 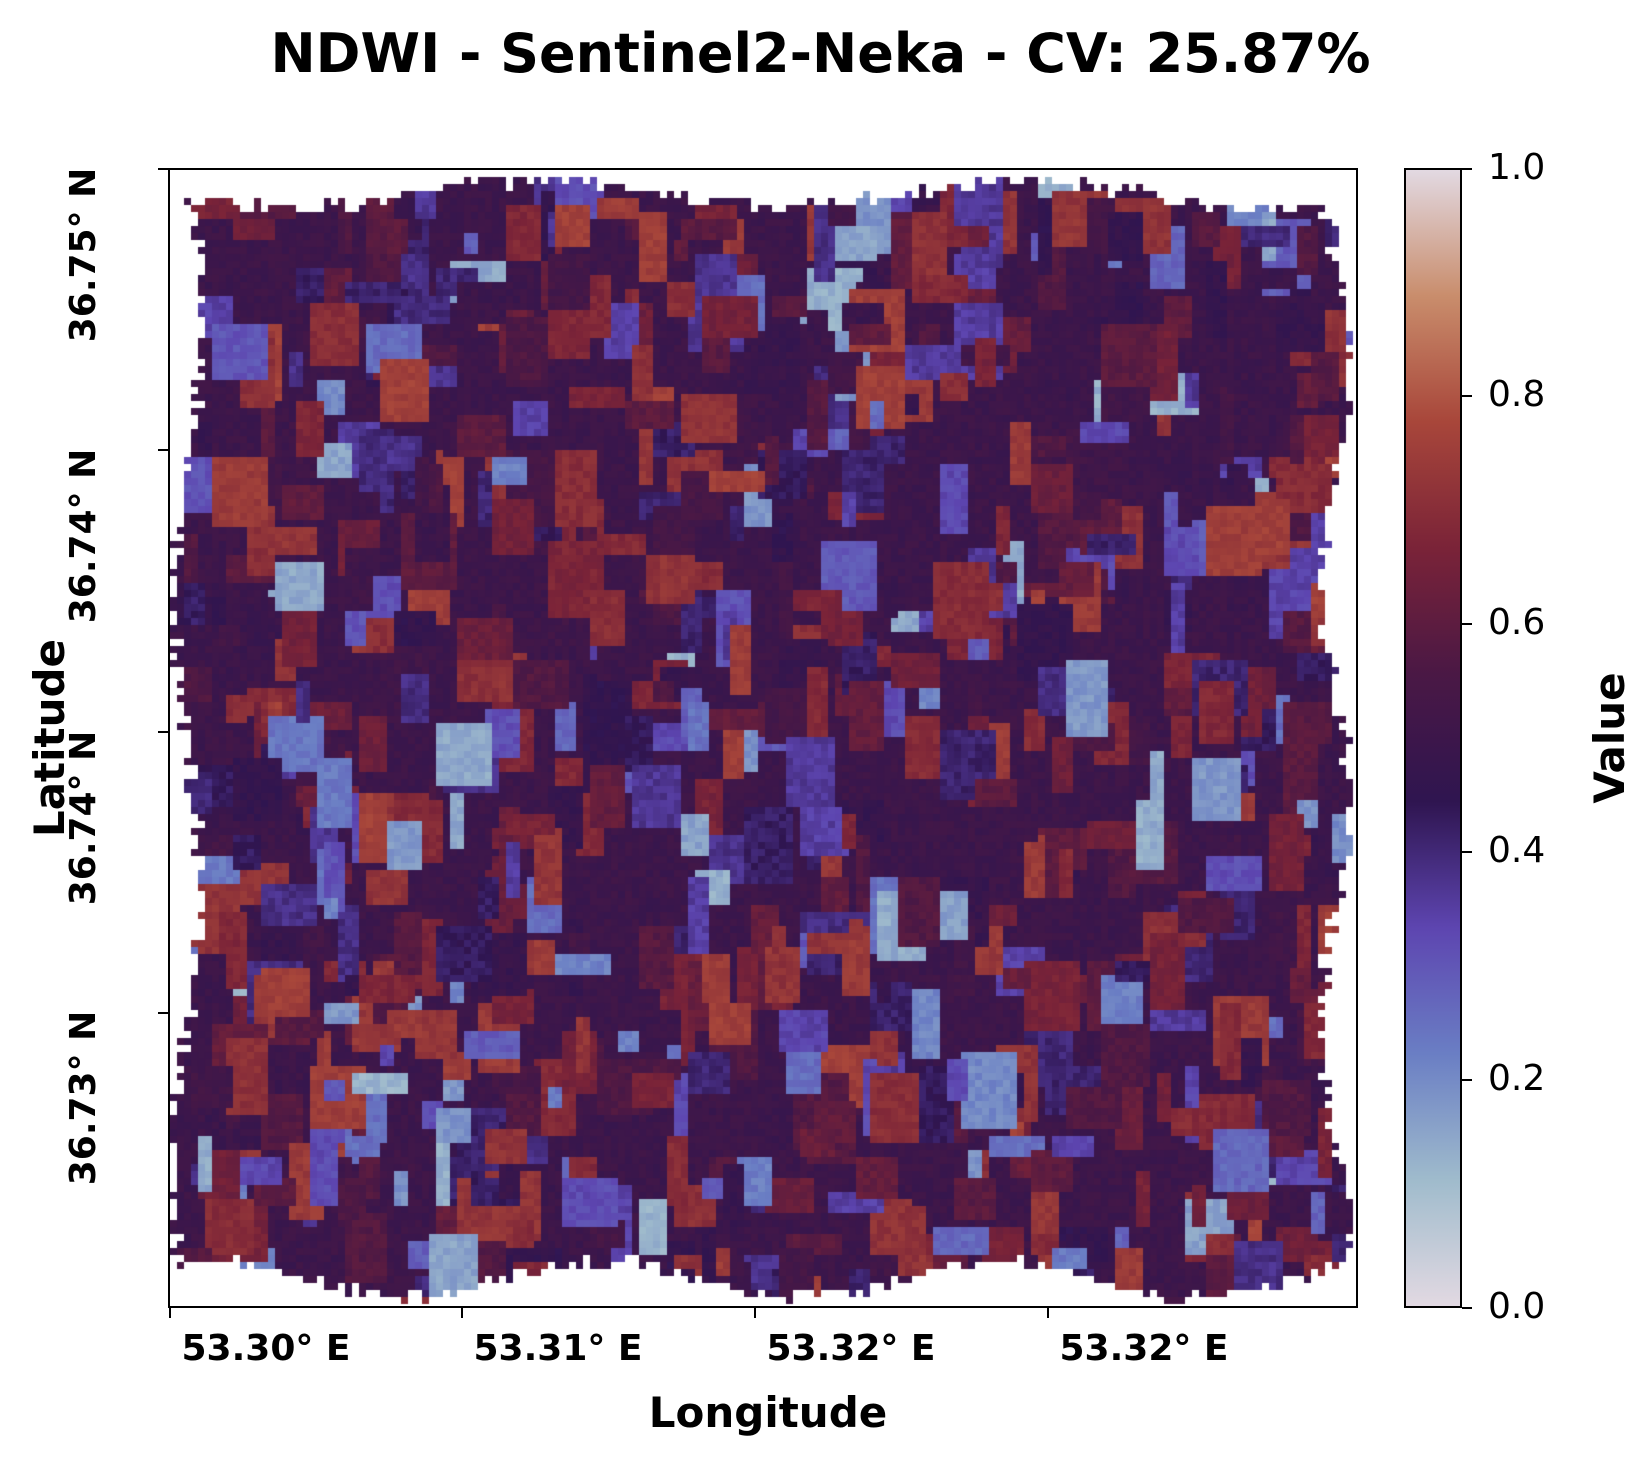 What do you see at coordinates (820, 53) in the screenshot?
I see `chart-title: NDWI - Sentinel2-Neka - CV: 25.87%` at bounding box center [820, 53].